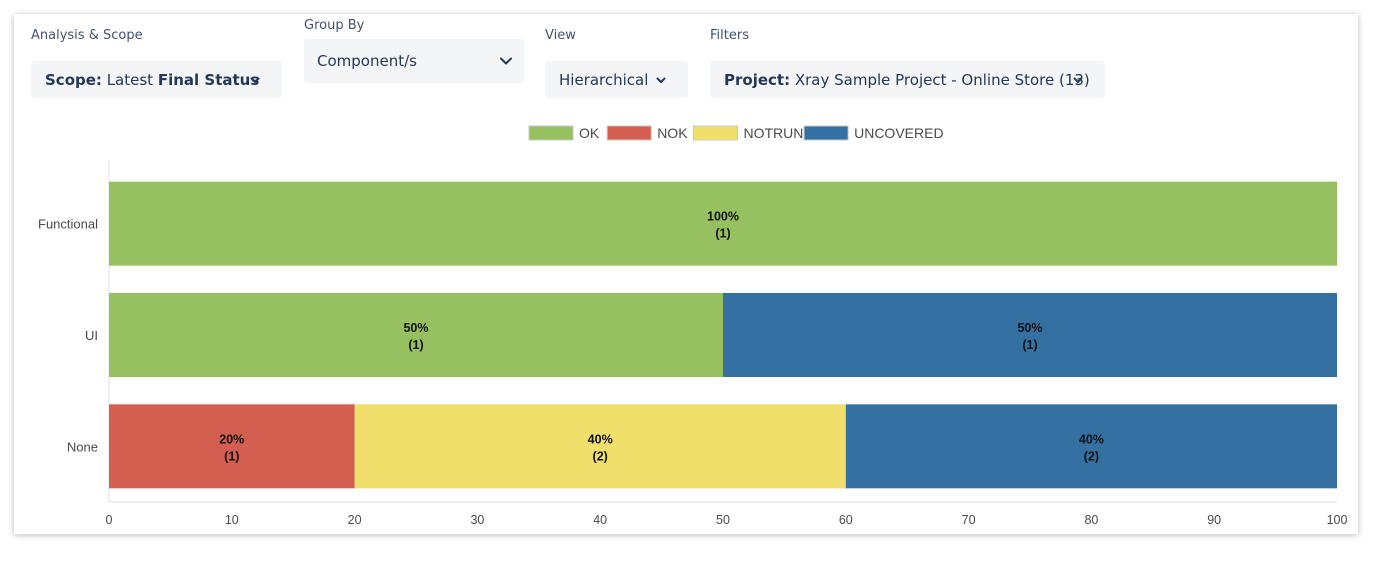  Describe the element at coordinates (846, 520) in the screenshot. I see `x-tick-label: 60` at that location.